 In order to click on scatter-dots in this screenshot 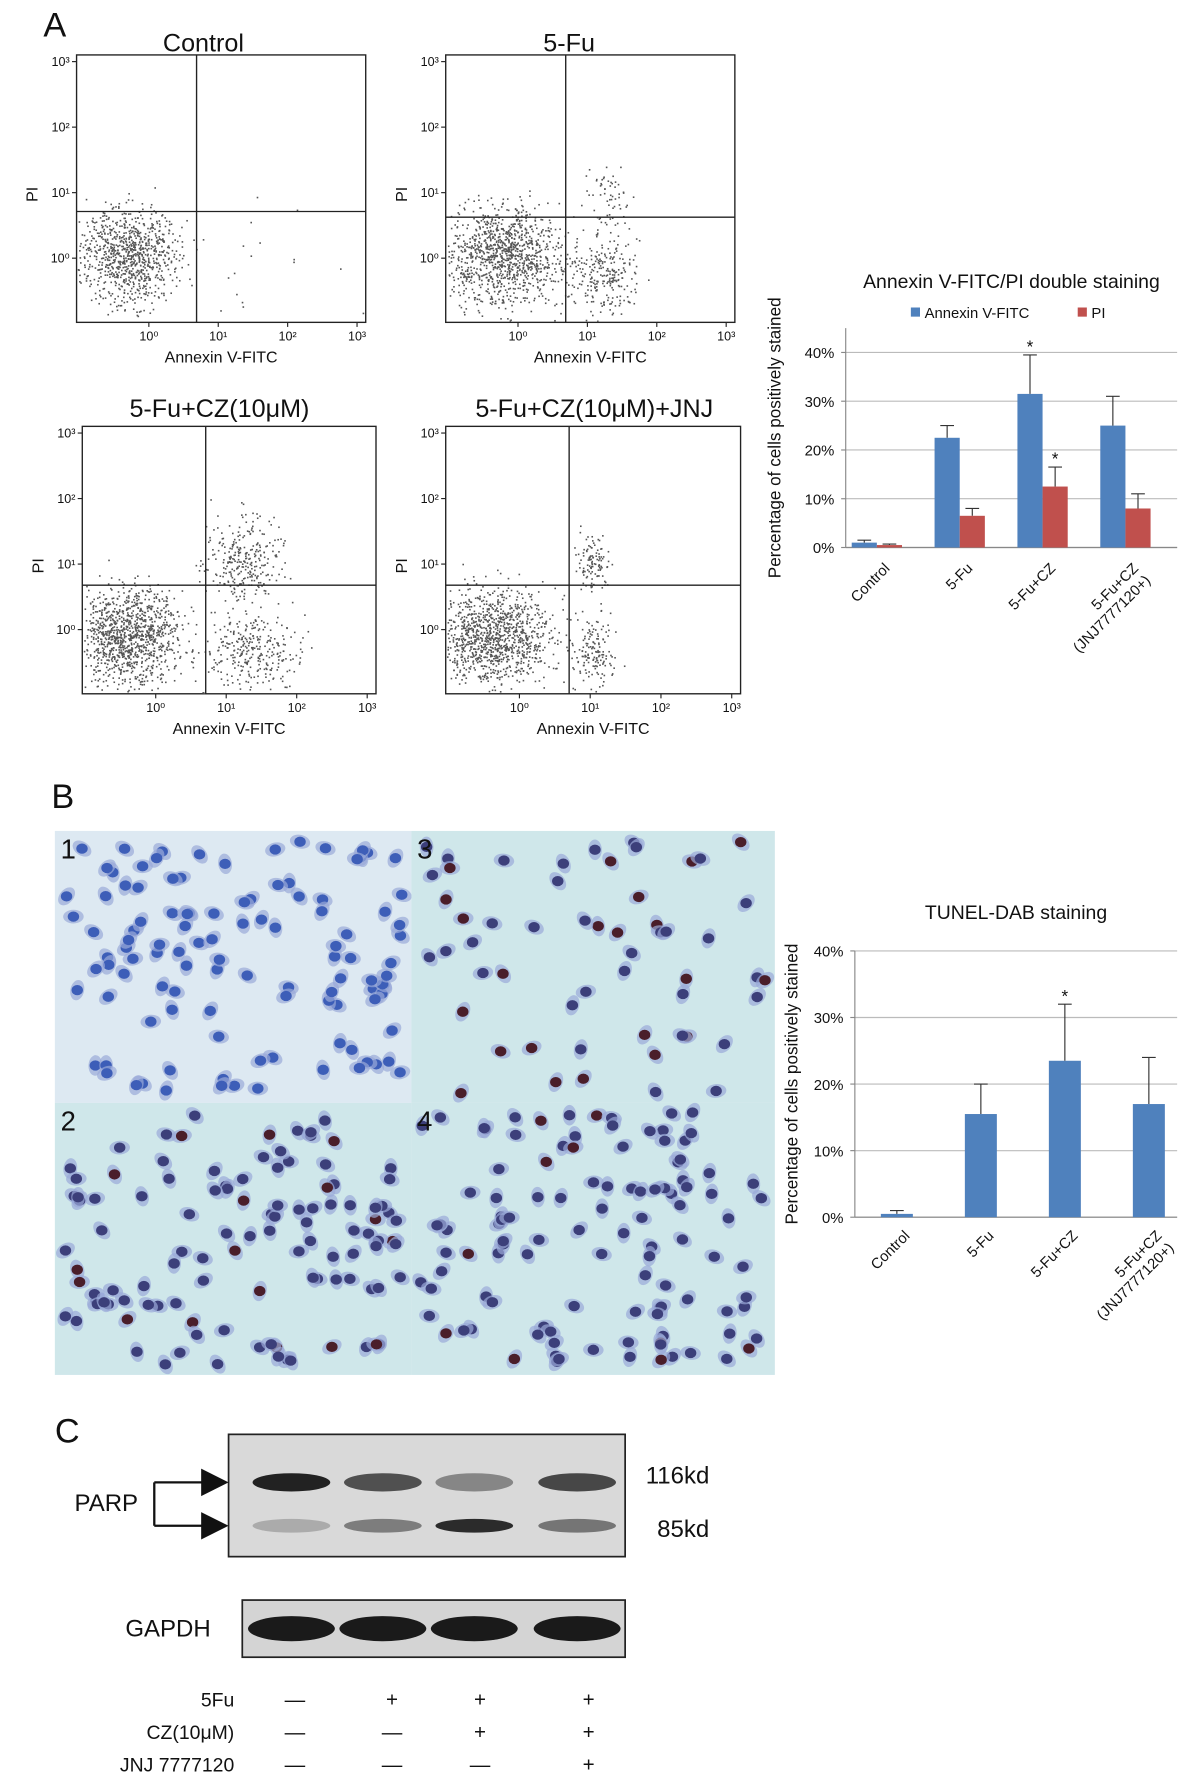, I will do `click(549, 245)`.